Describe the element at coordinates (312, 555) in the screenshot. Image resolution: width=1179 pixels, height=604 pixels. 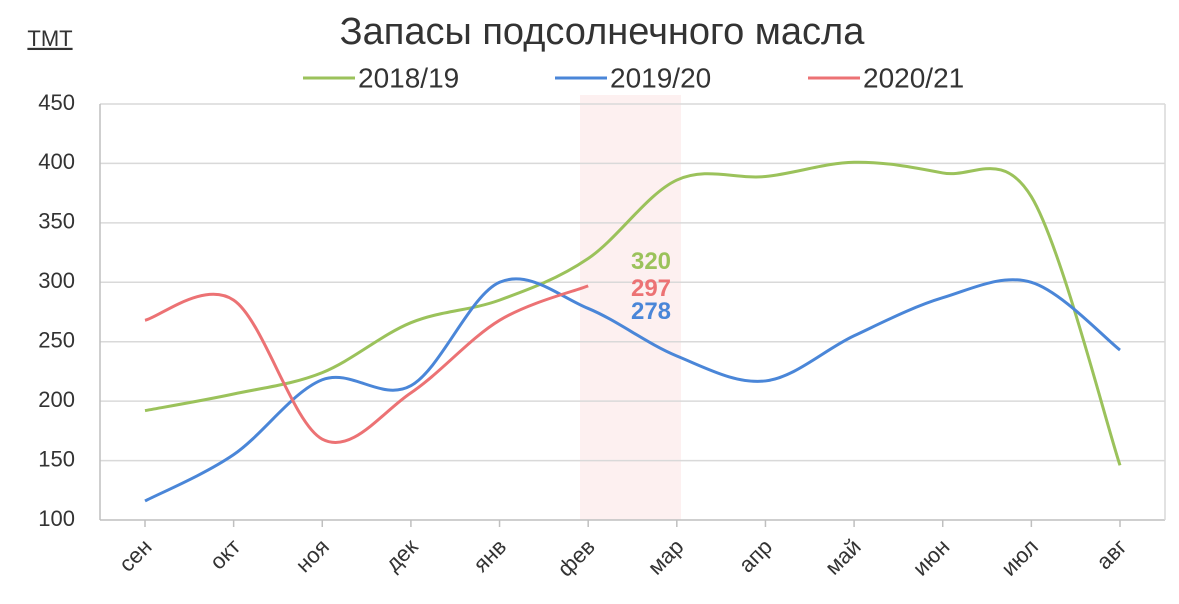
I see `x-tick-label: ноя` at that location.